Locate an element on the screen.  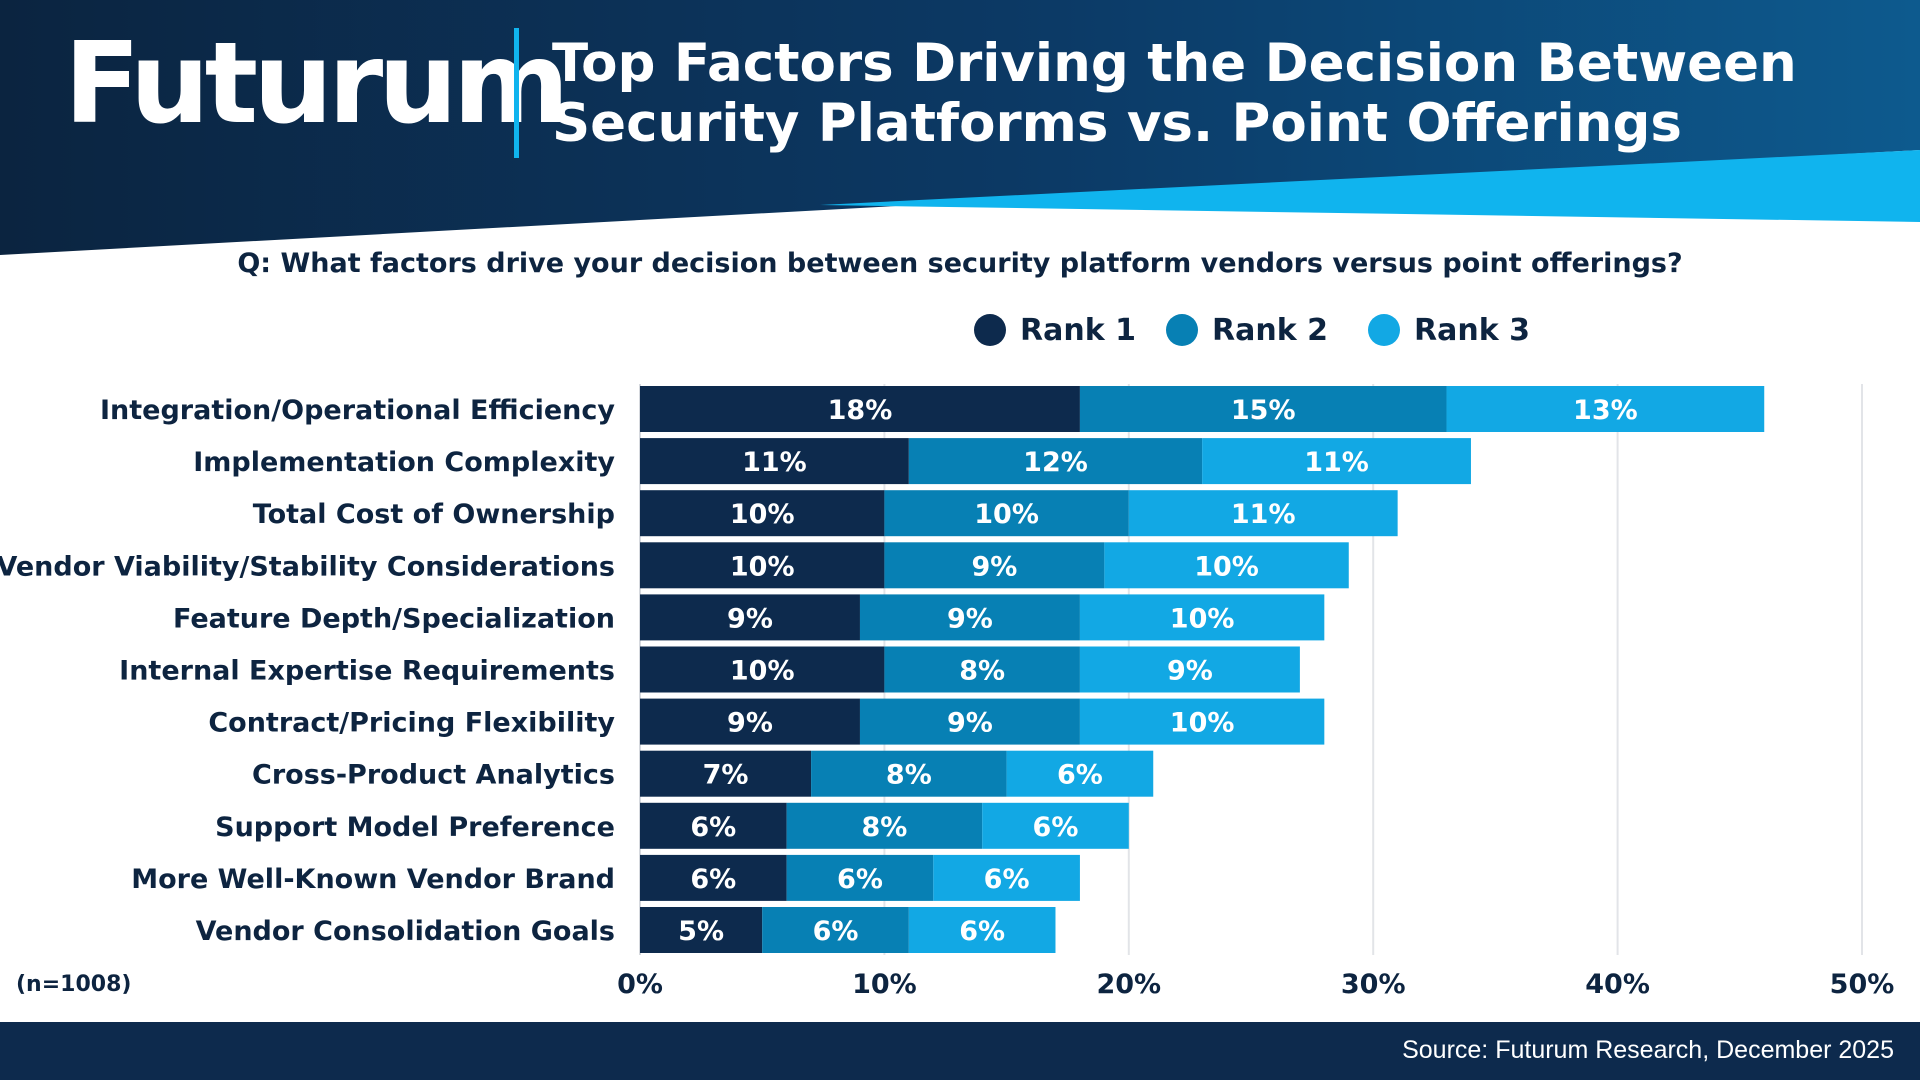
data-label: 18% is located at coordinates (860, 410).